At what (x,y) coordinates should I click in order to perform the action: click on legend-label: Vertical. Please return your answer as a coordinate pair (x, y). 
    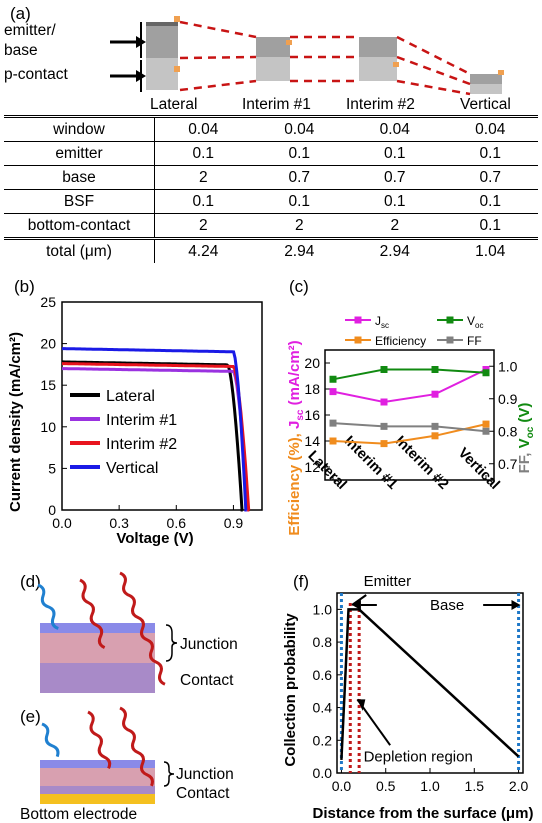
    Looking at the image, I should click on (132, 468).